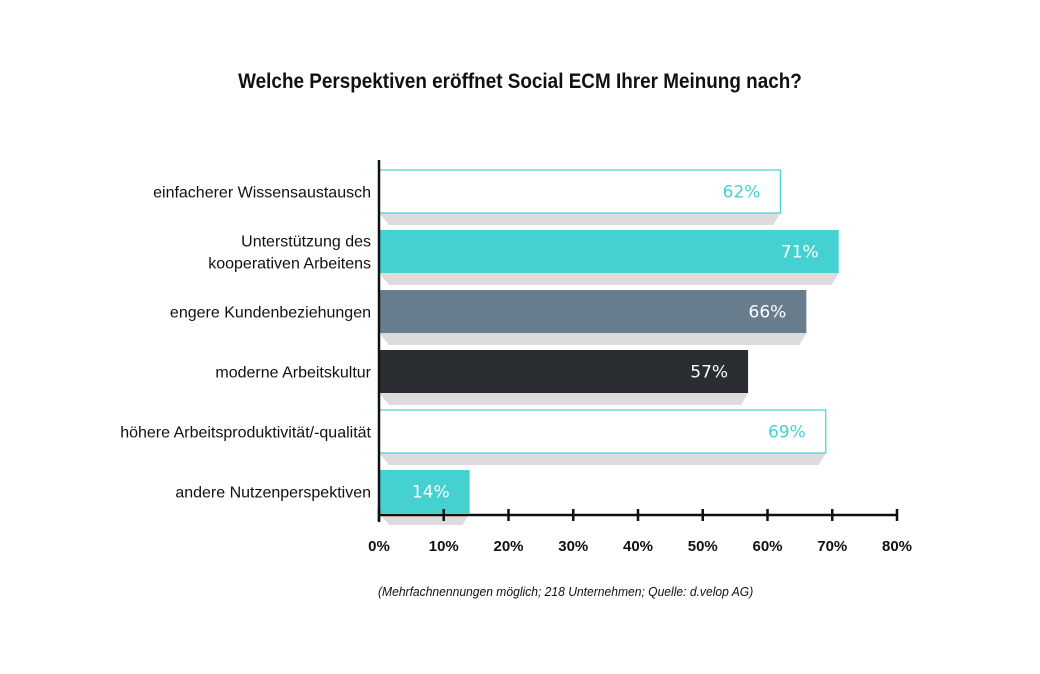  Describe the element at coordinates (638, 546) in the screenshot. I see `x-tick-label: 40%` at that location.